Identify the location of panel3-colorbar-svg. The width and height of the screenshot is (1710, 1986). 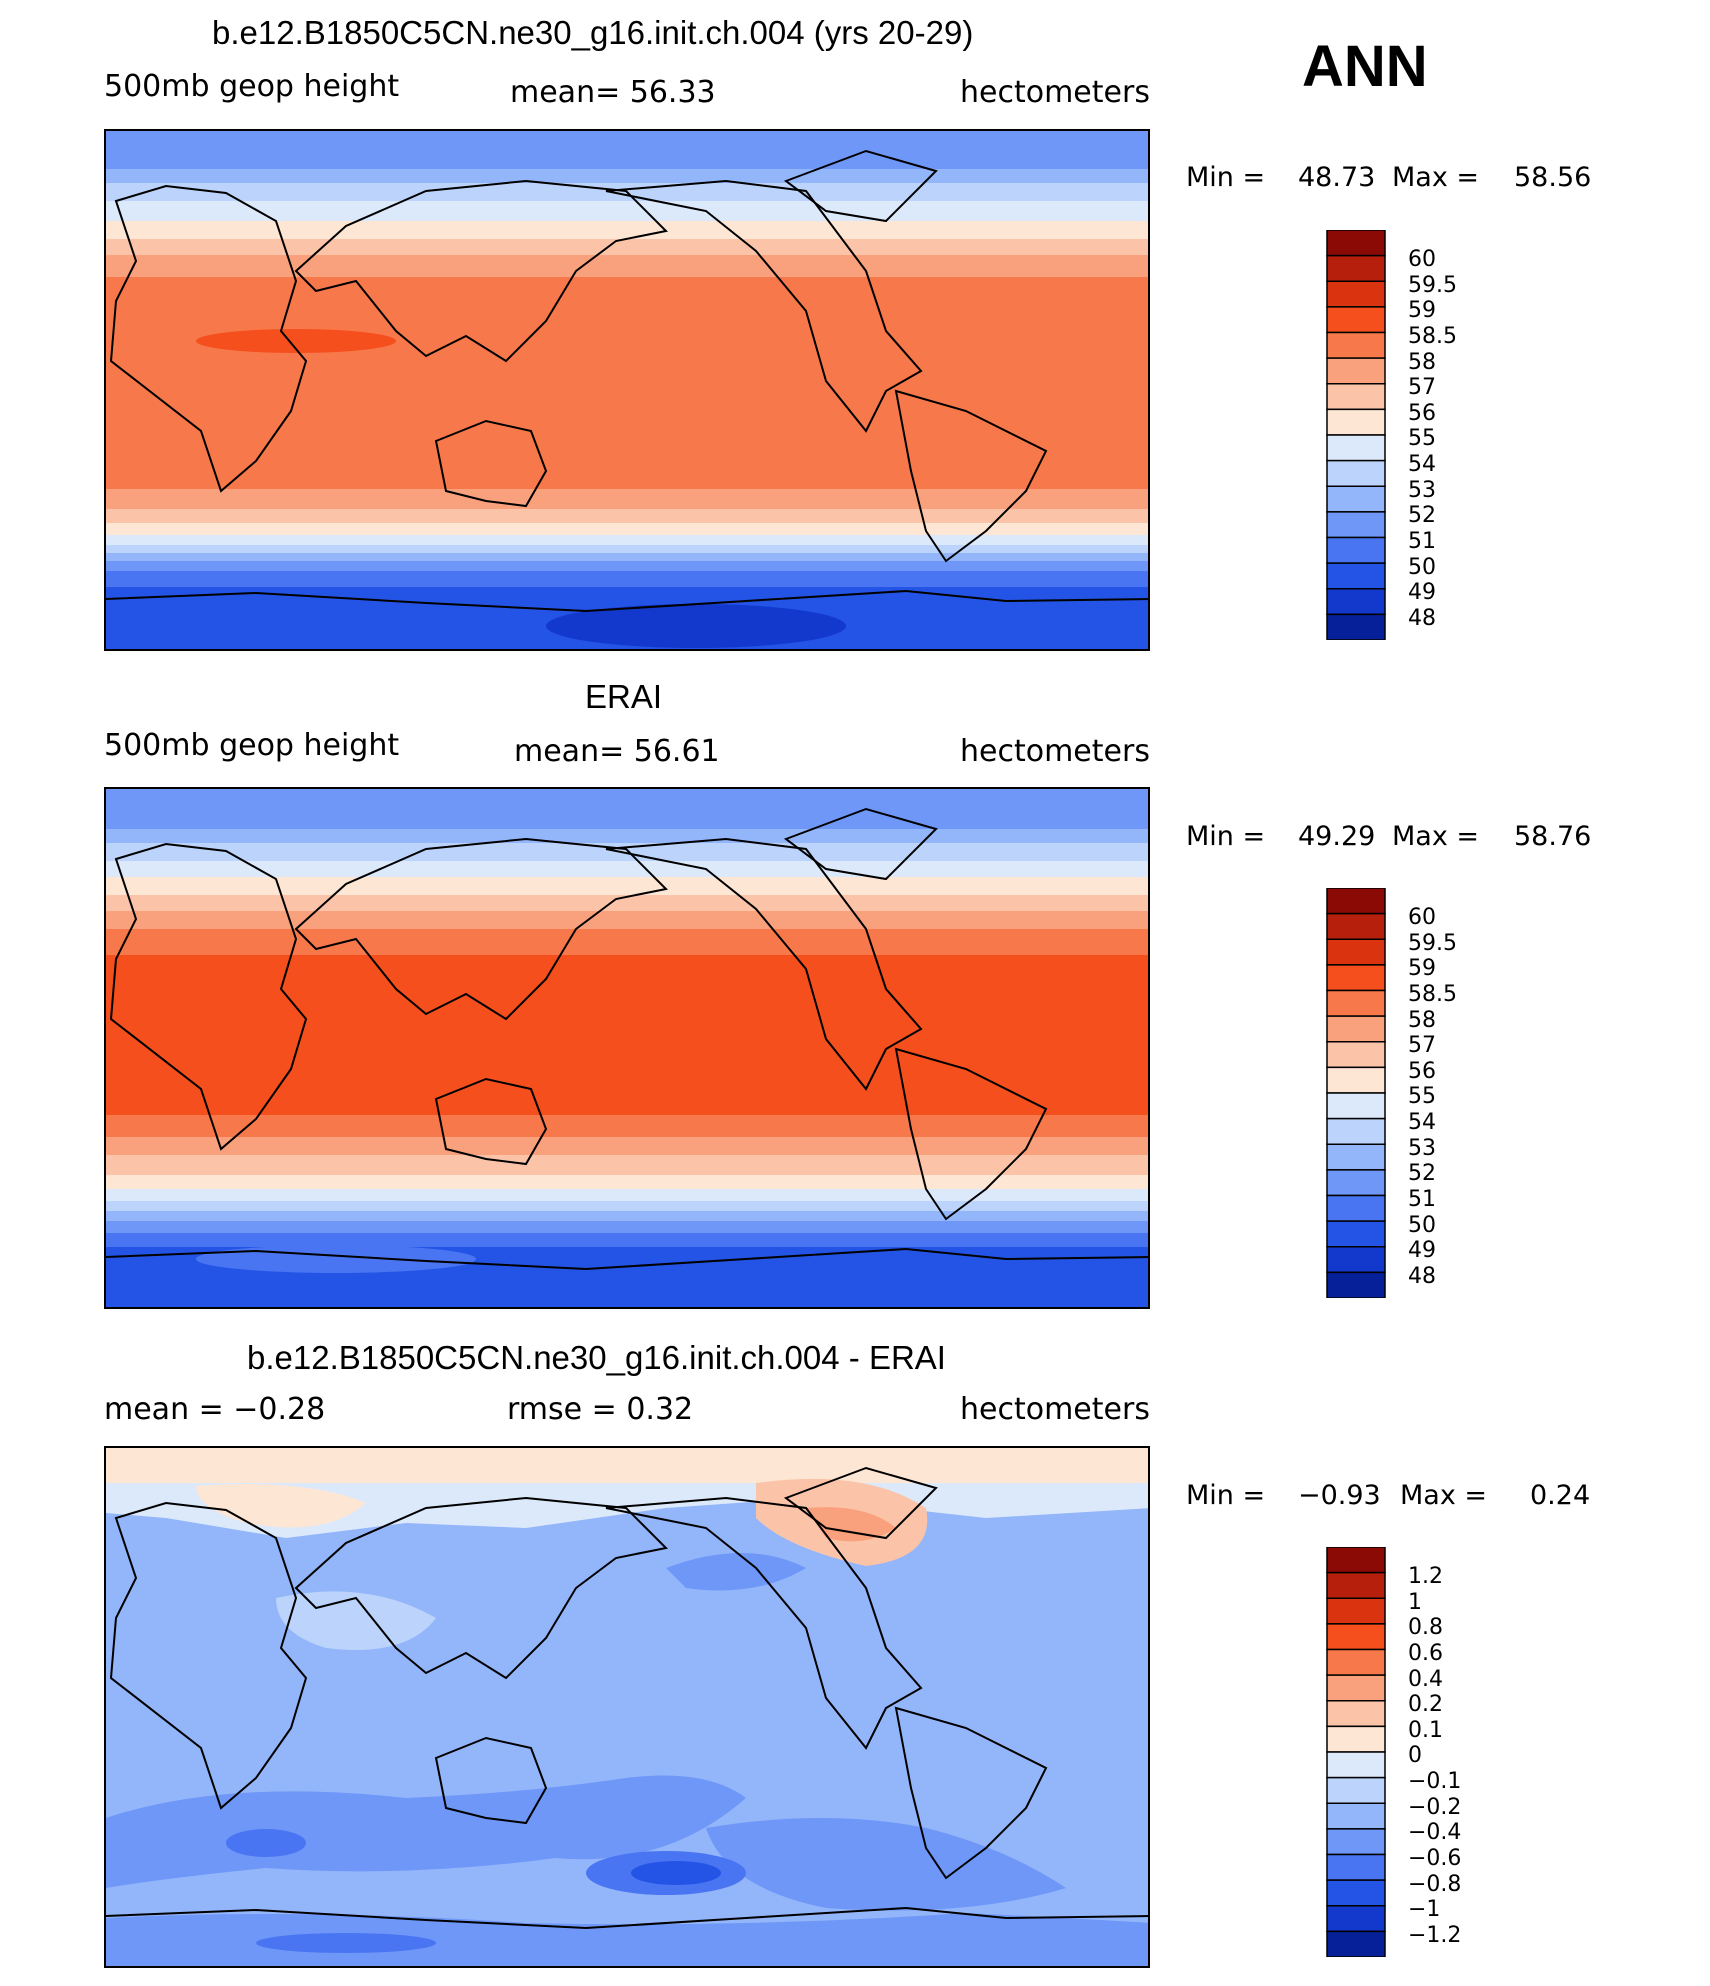
(1356, 1752).